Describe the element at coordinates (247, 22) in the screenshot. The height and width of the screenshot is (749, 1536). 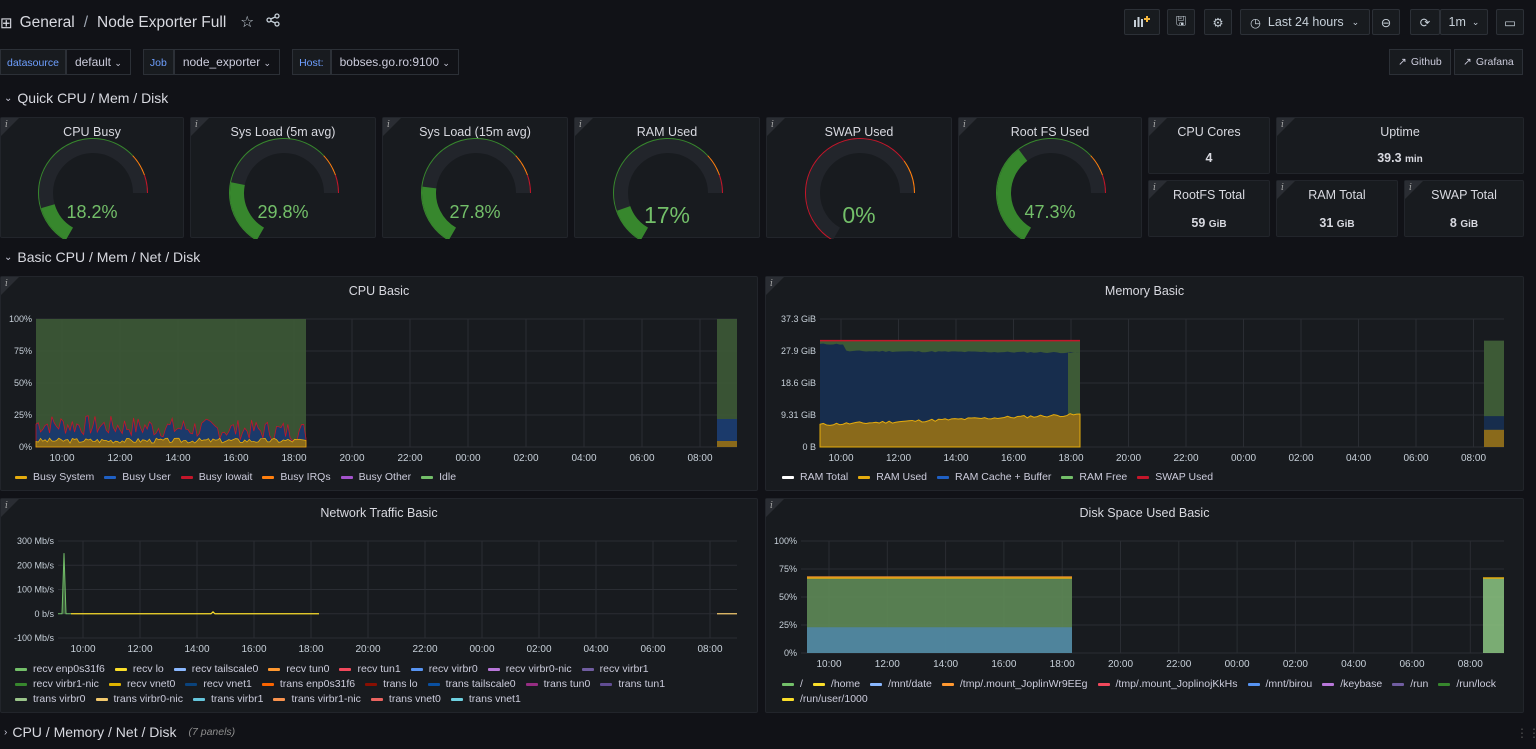
I see `star-icon: ☆` at that location.